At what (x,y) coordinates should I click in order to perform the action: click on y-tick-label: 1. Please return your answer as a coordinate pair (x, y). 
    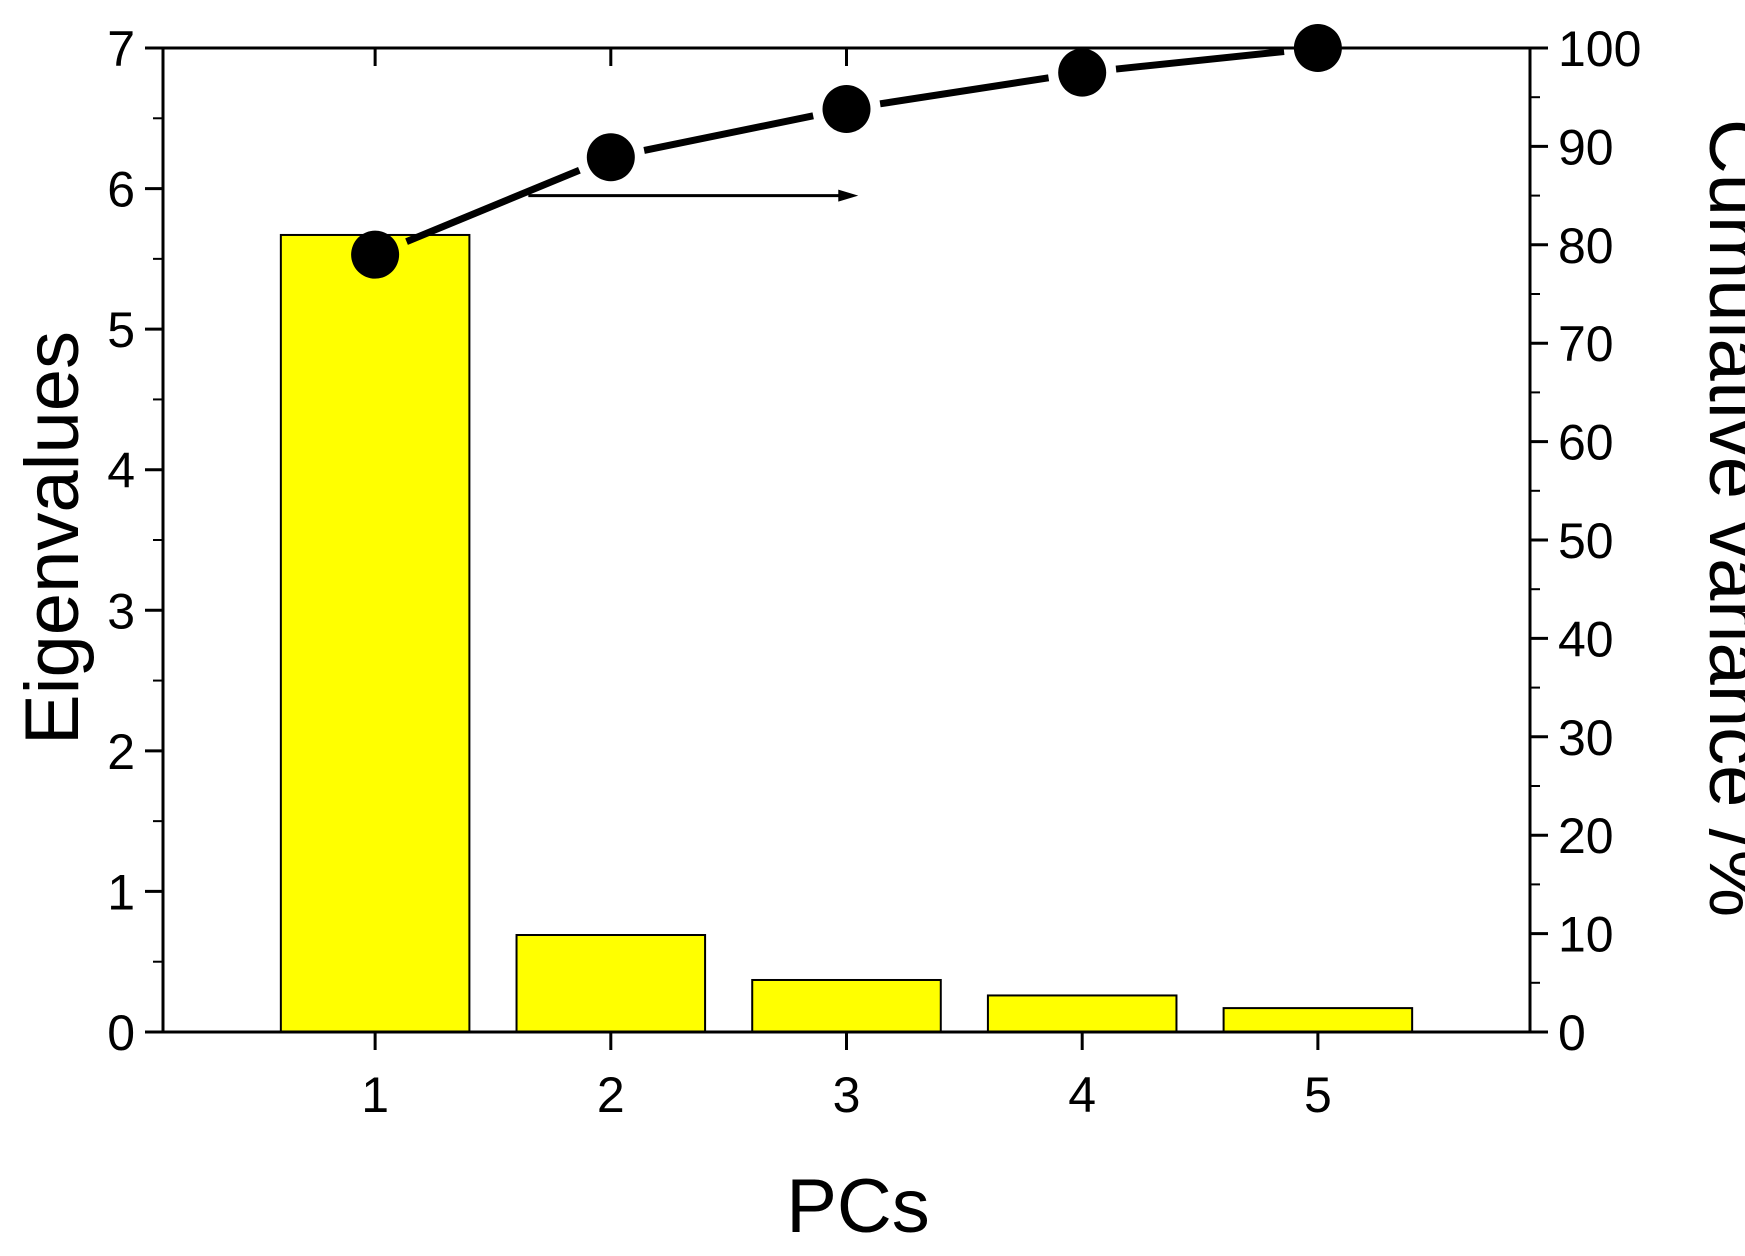
    Looking at the image, I should click on (121, 892).